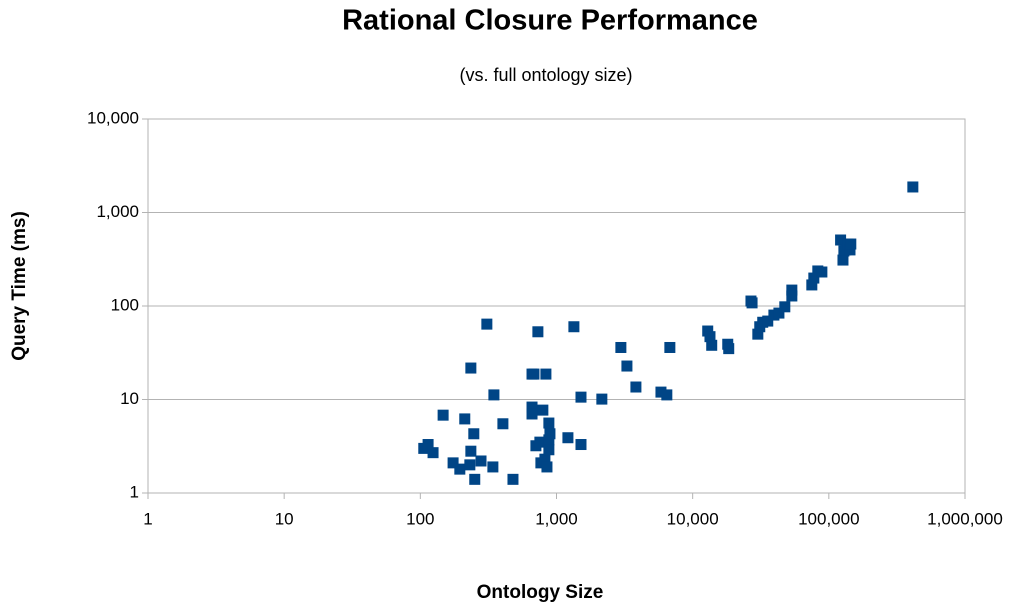 The image size is (1015, 604). I want to click on x-tick-label: 100,000, so click(828, 518).